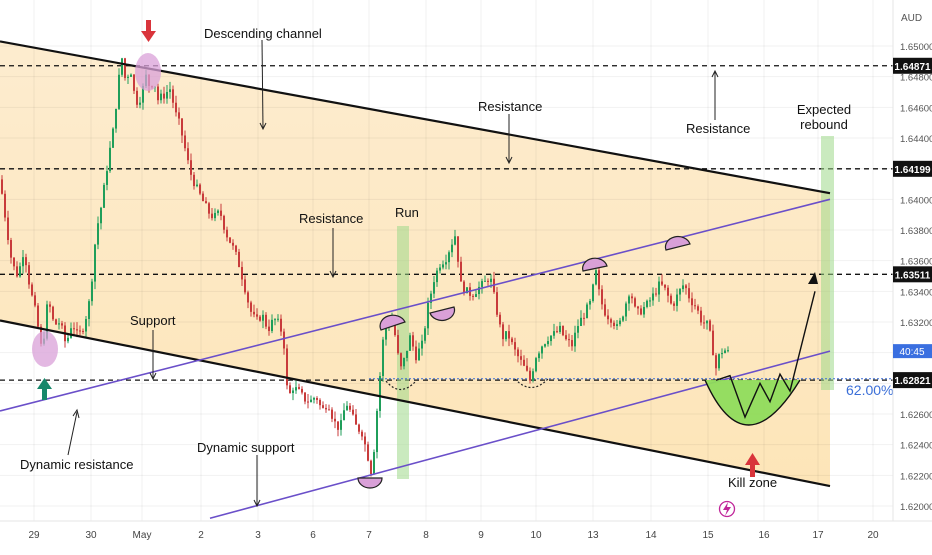  Describe the element at coordinates (916, 139) in the screenshot. I see `price-tick: 1.64400` at that location.